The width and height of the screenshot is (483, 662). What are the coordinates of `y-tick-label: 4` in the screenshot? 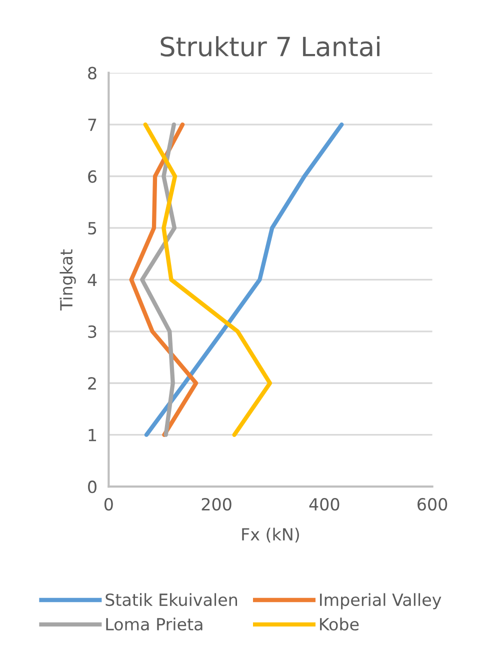 It's located at (92, 280).